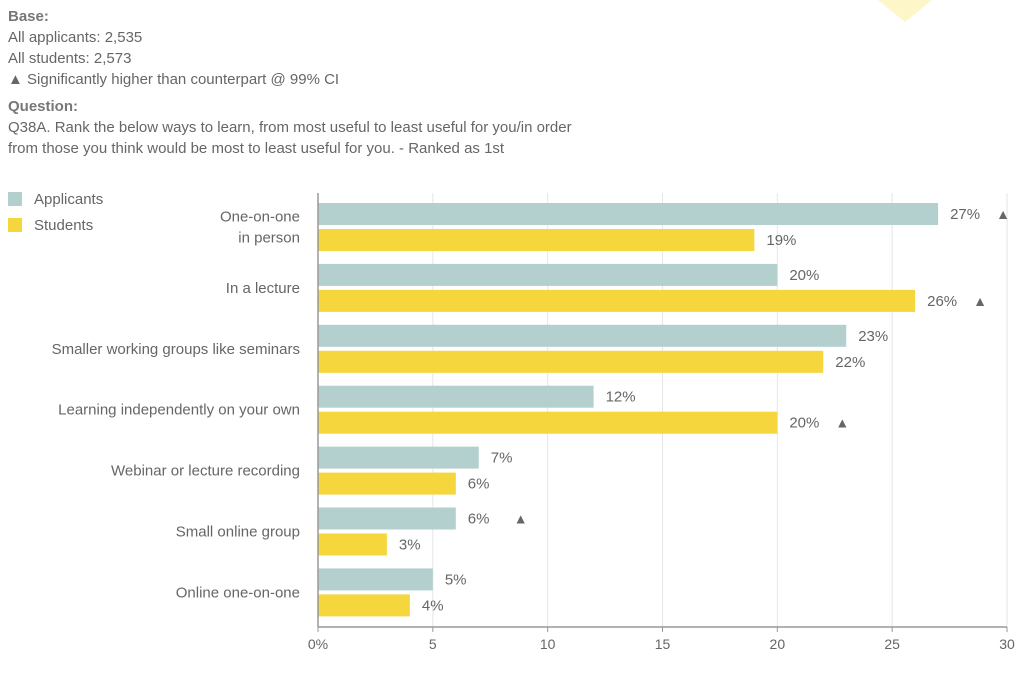  What do you see at coordinates (479, 484) in the screenshot?
I see `value-label-students-4: 6%` at bounding box center [479, 484].